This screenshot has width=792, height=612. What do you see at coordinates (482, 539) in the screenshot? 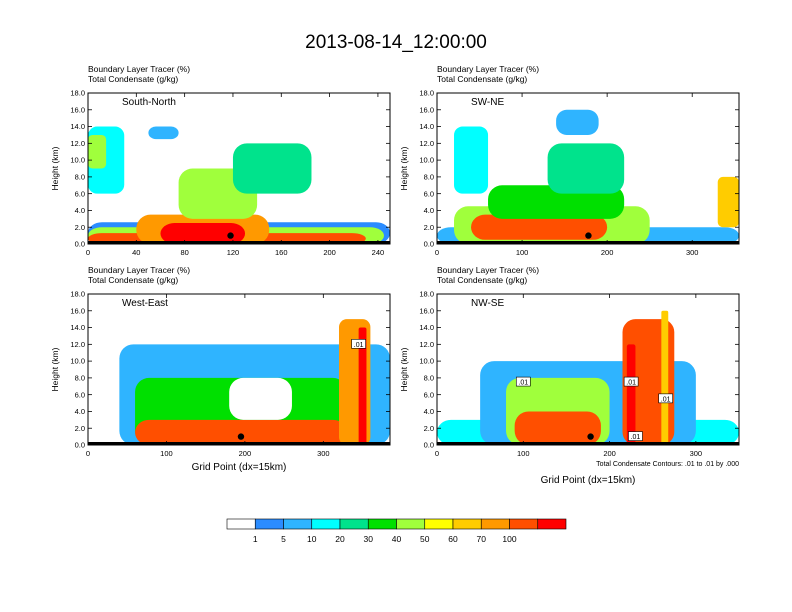
I see `colorbar-label: 70` at bounding box center [482, 539].